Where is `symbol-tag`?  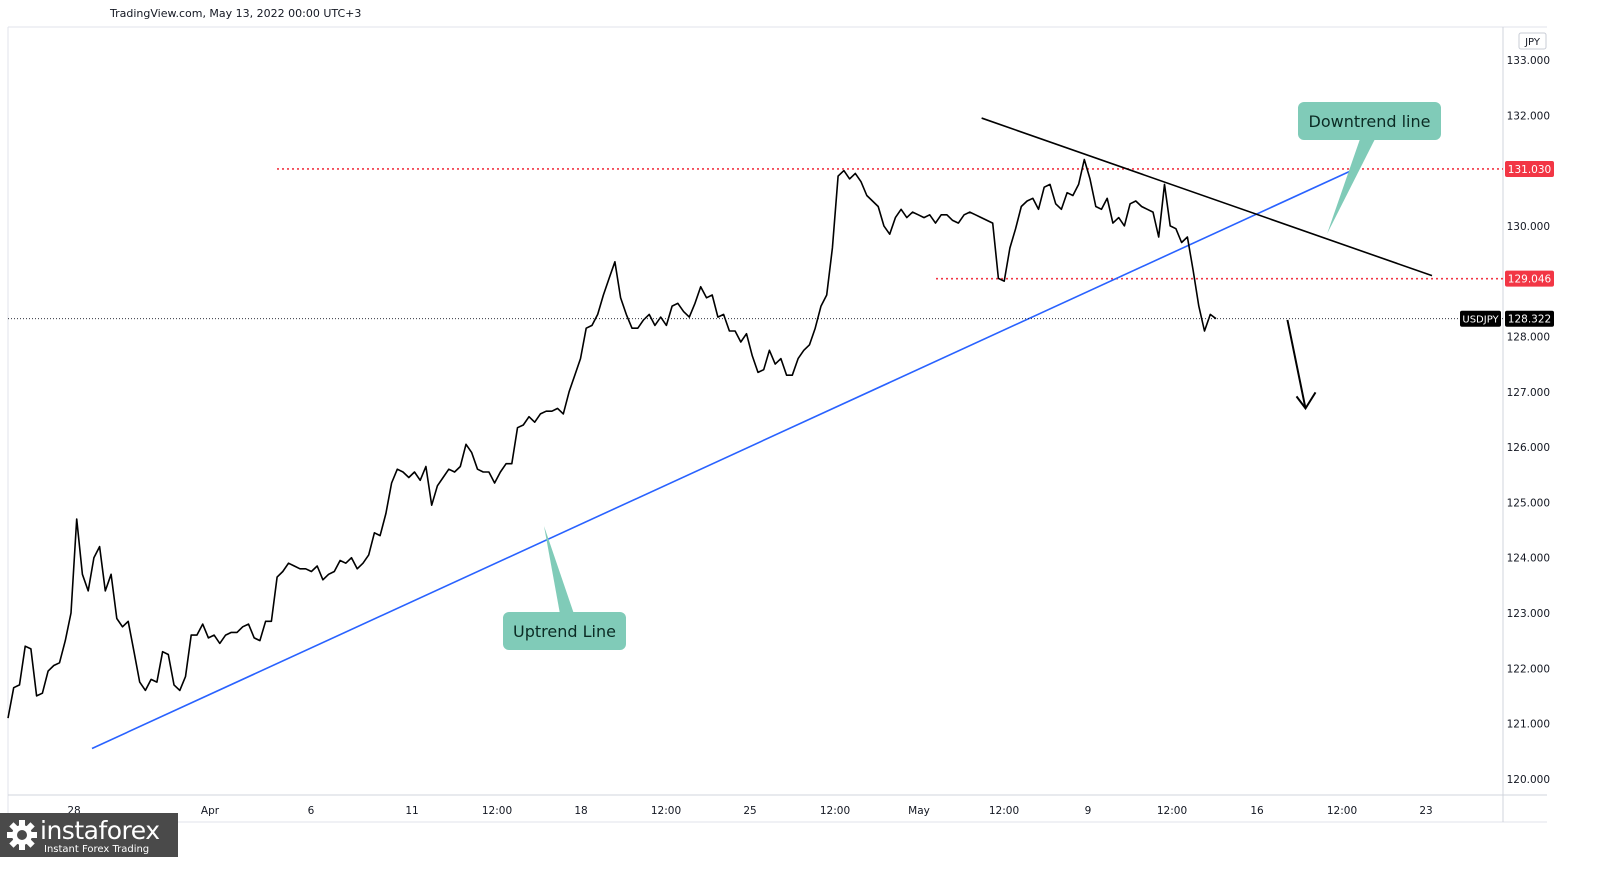
symbol-tag is located at coordinates (1480, 318).